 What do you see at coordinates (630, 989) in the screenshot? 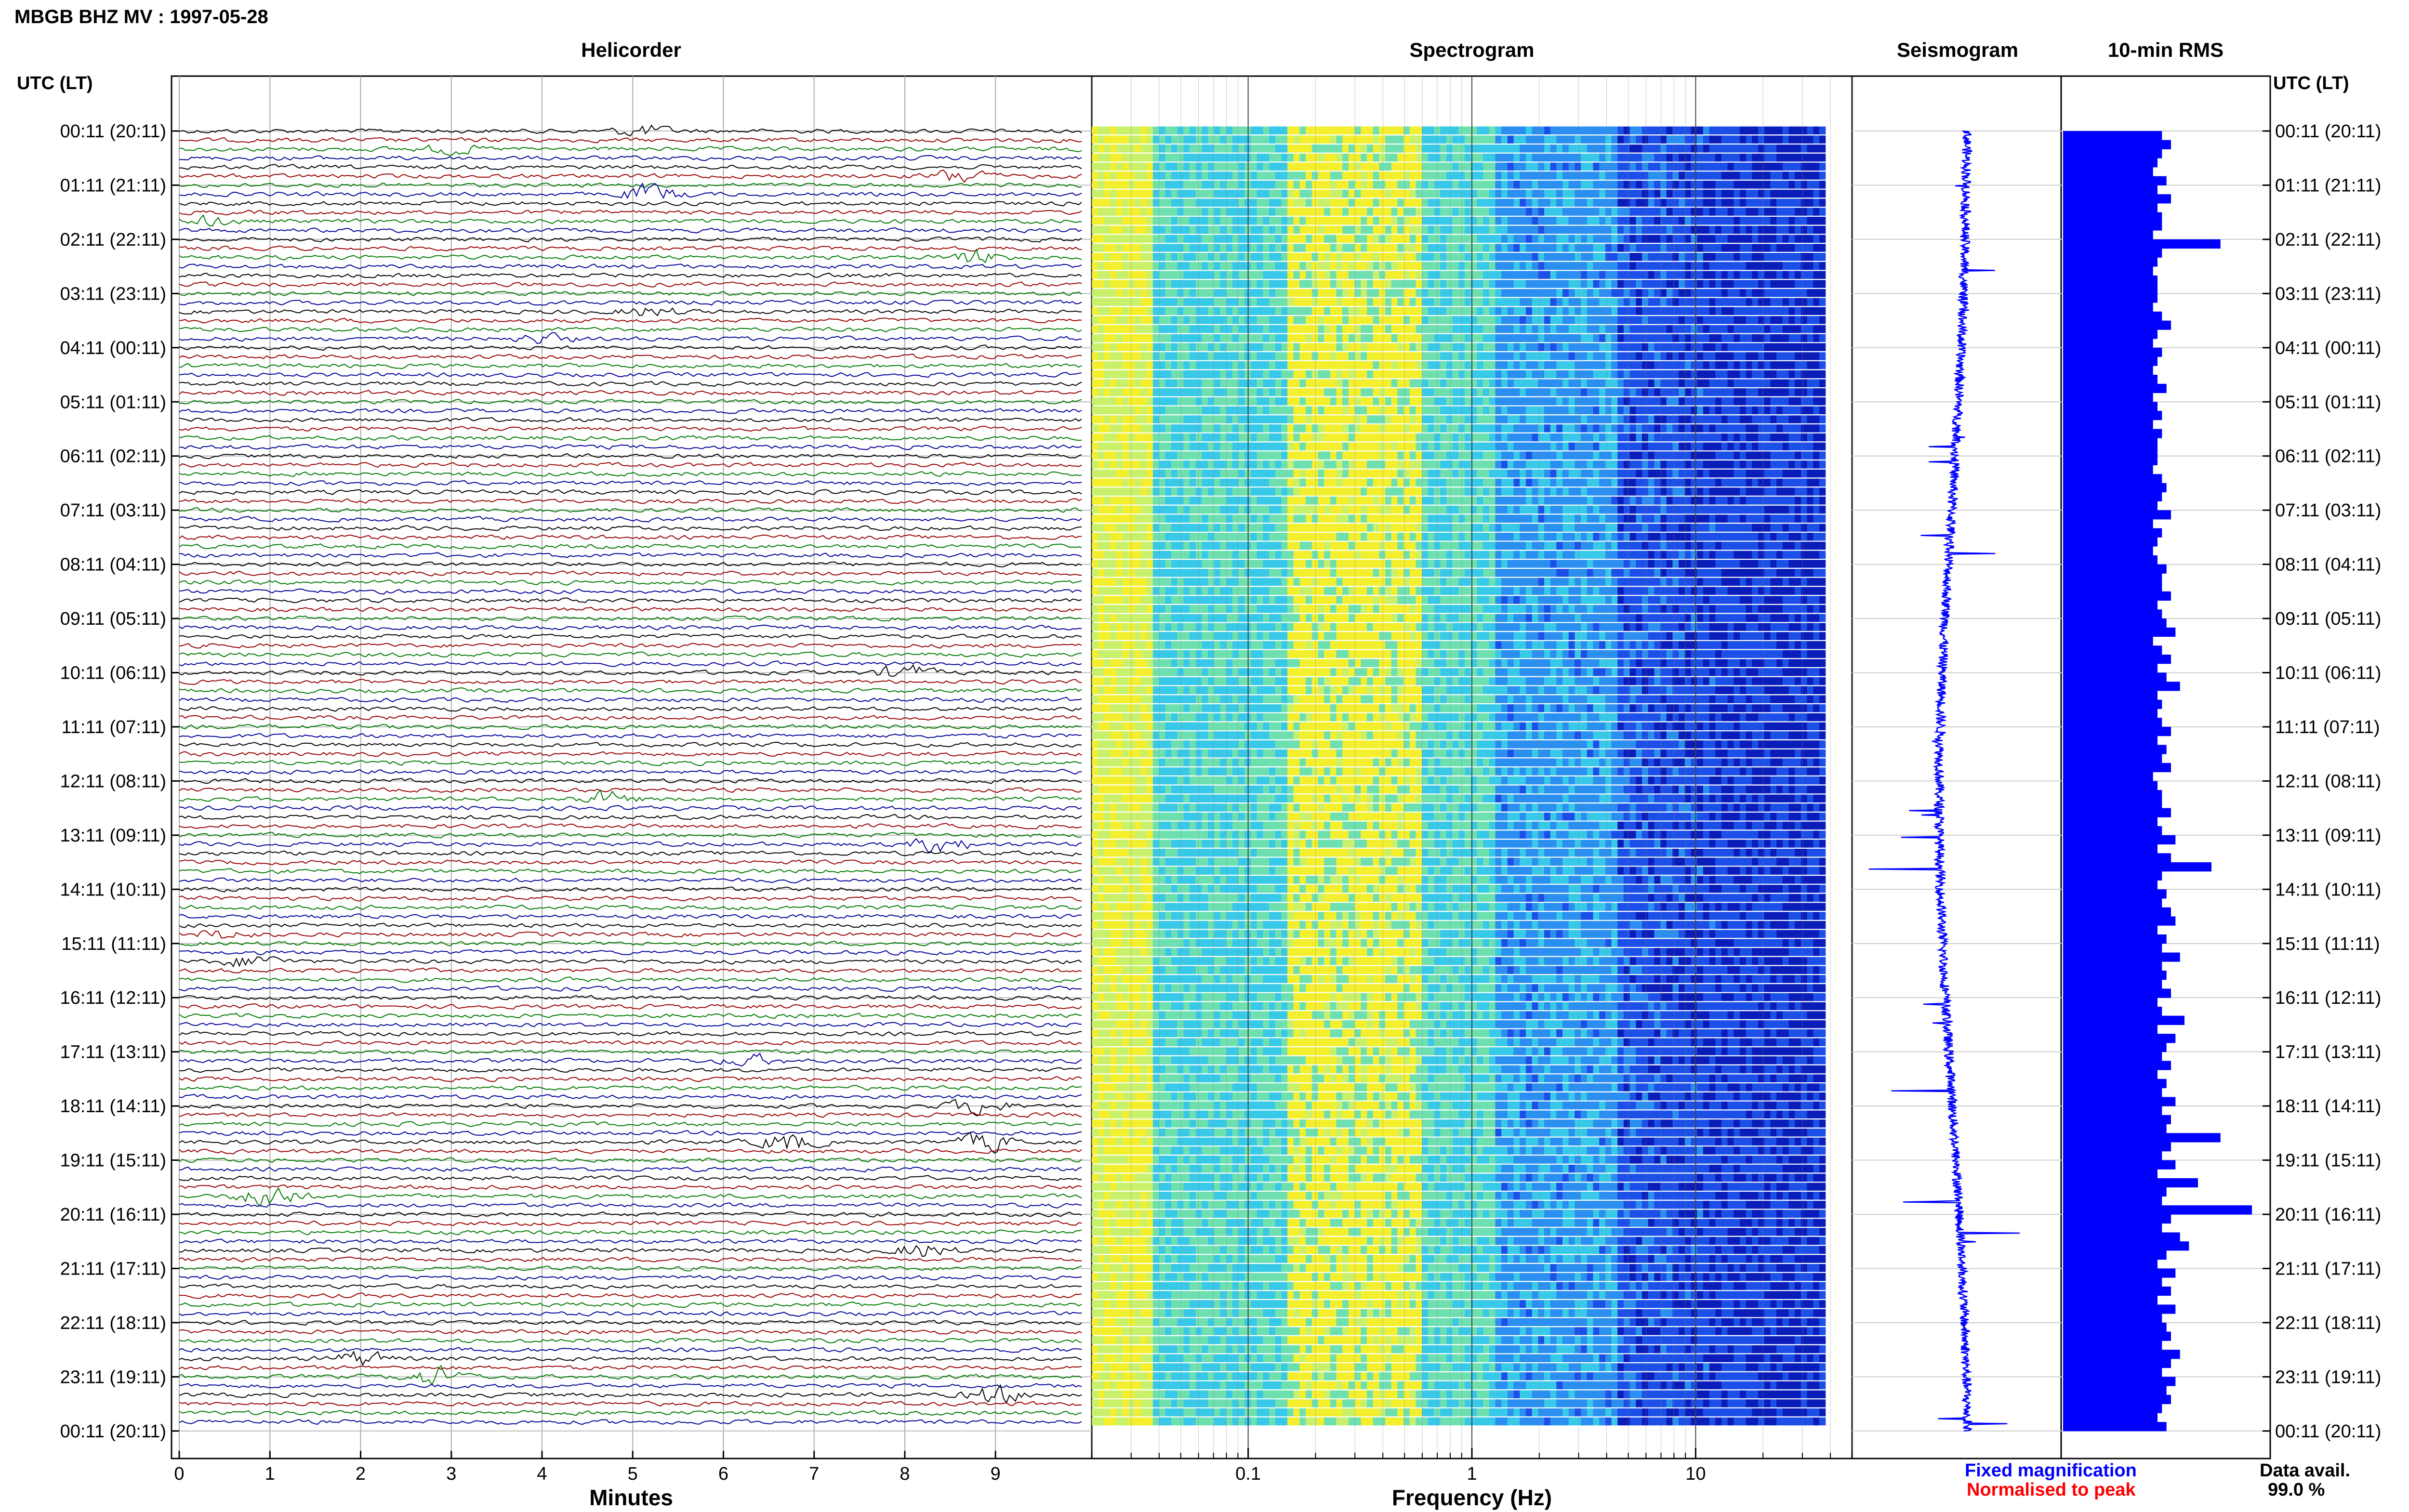
I see `helicorder-trace-line` at bounding box center [630, 989].